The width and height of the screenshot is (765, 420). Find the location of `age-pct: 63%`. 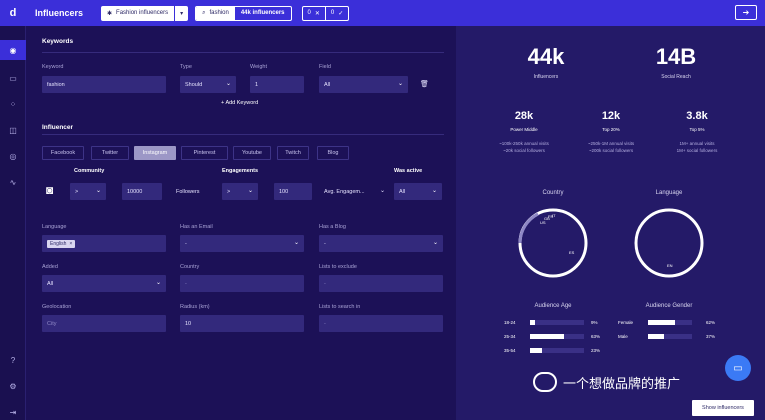

age-pct: 63% is located at coordinates (596, 336).